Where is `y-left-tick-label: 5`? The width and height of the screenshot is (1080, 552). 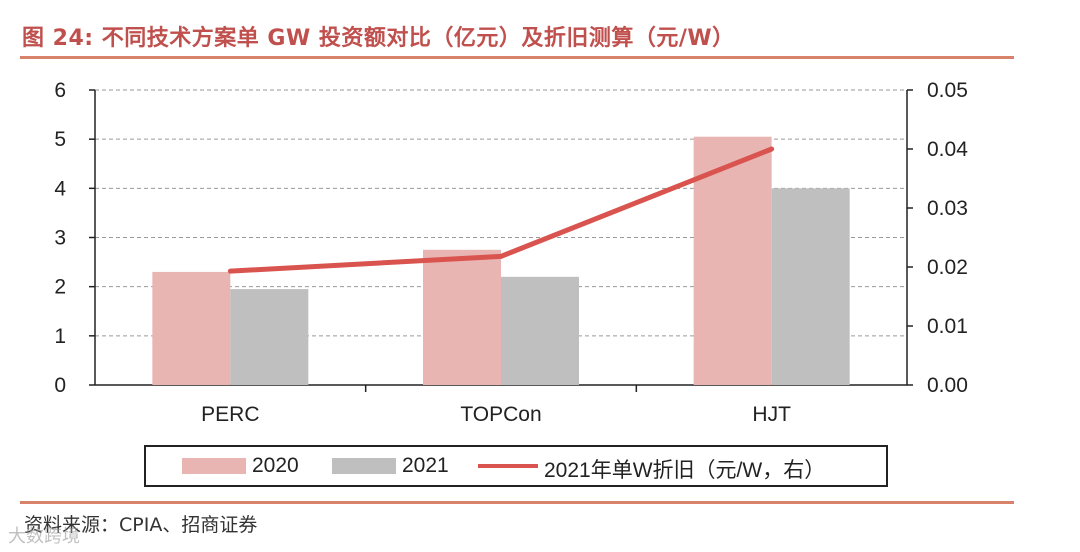
y-left-tick-label: 5 is located at coordinates (60, 139).